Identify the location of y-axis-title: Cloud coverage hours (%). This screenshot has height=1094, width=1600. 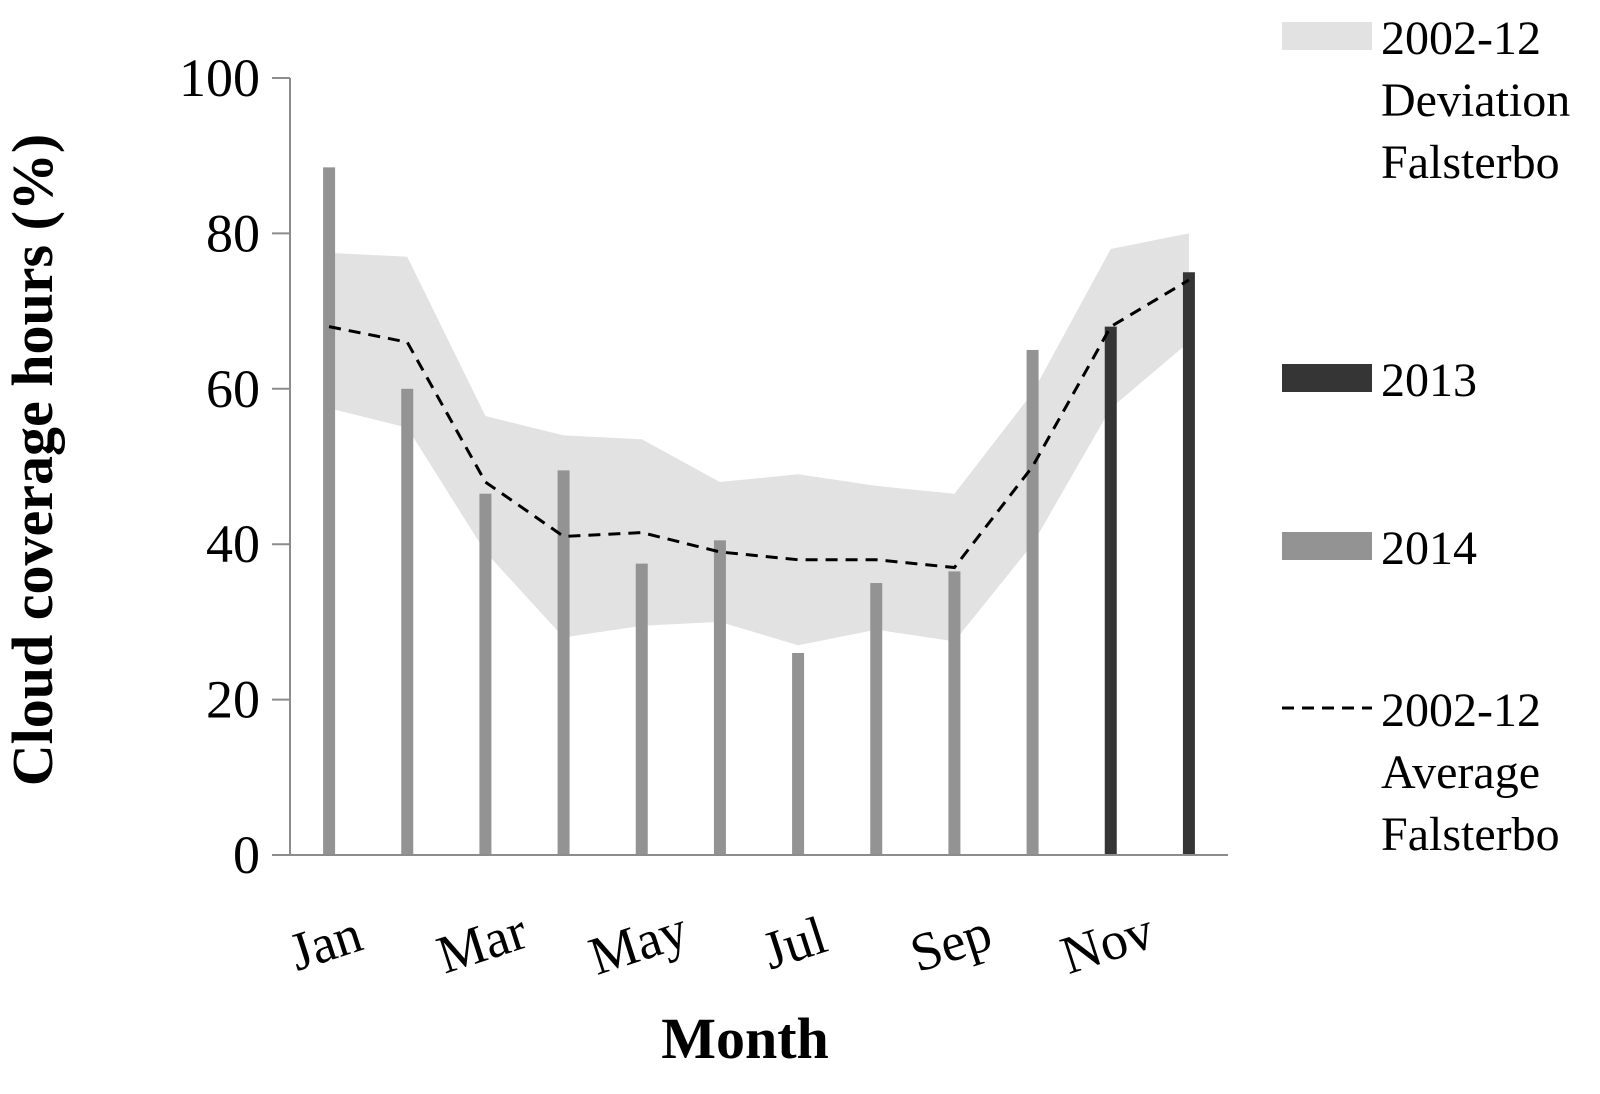
(32, 460).